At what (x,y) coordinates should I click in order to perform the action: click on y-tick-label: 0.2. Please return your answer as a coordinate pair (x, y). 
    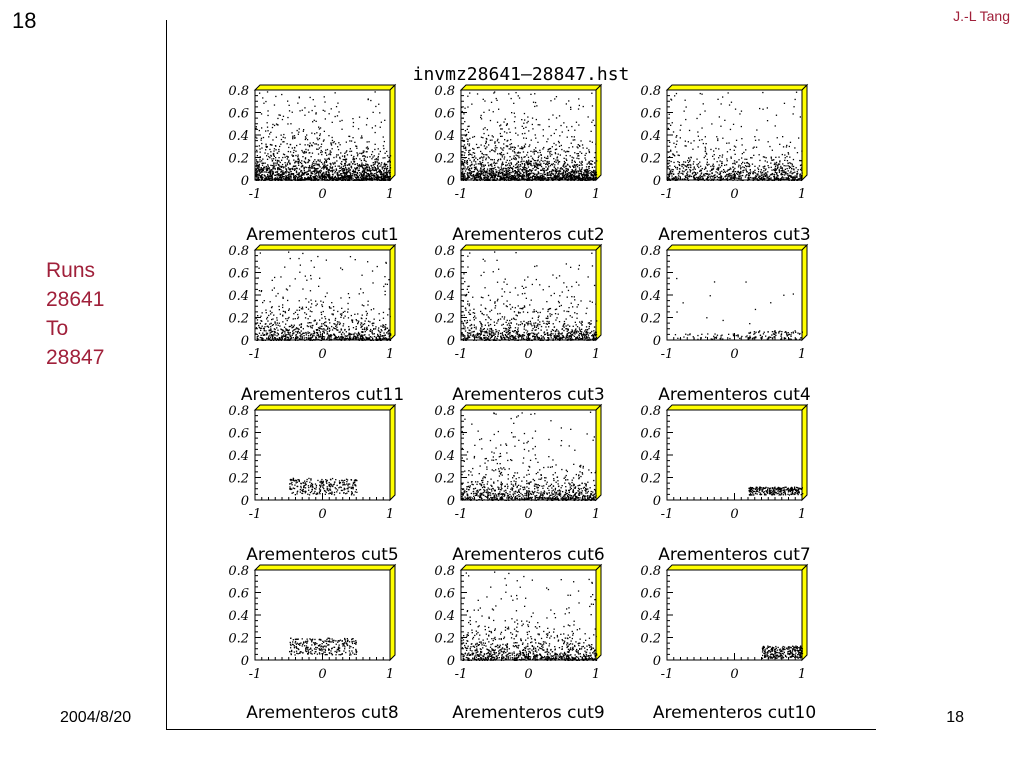
    Looking at the image, I should click on (444, 159).